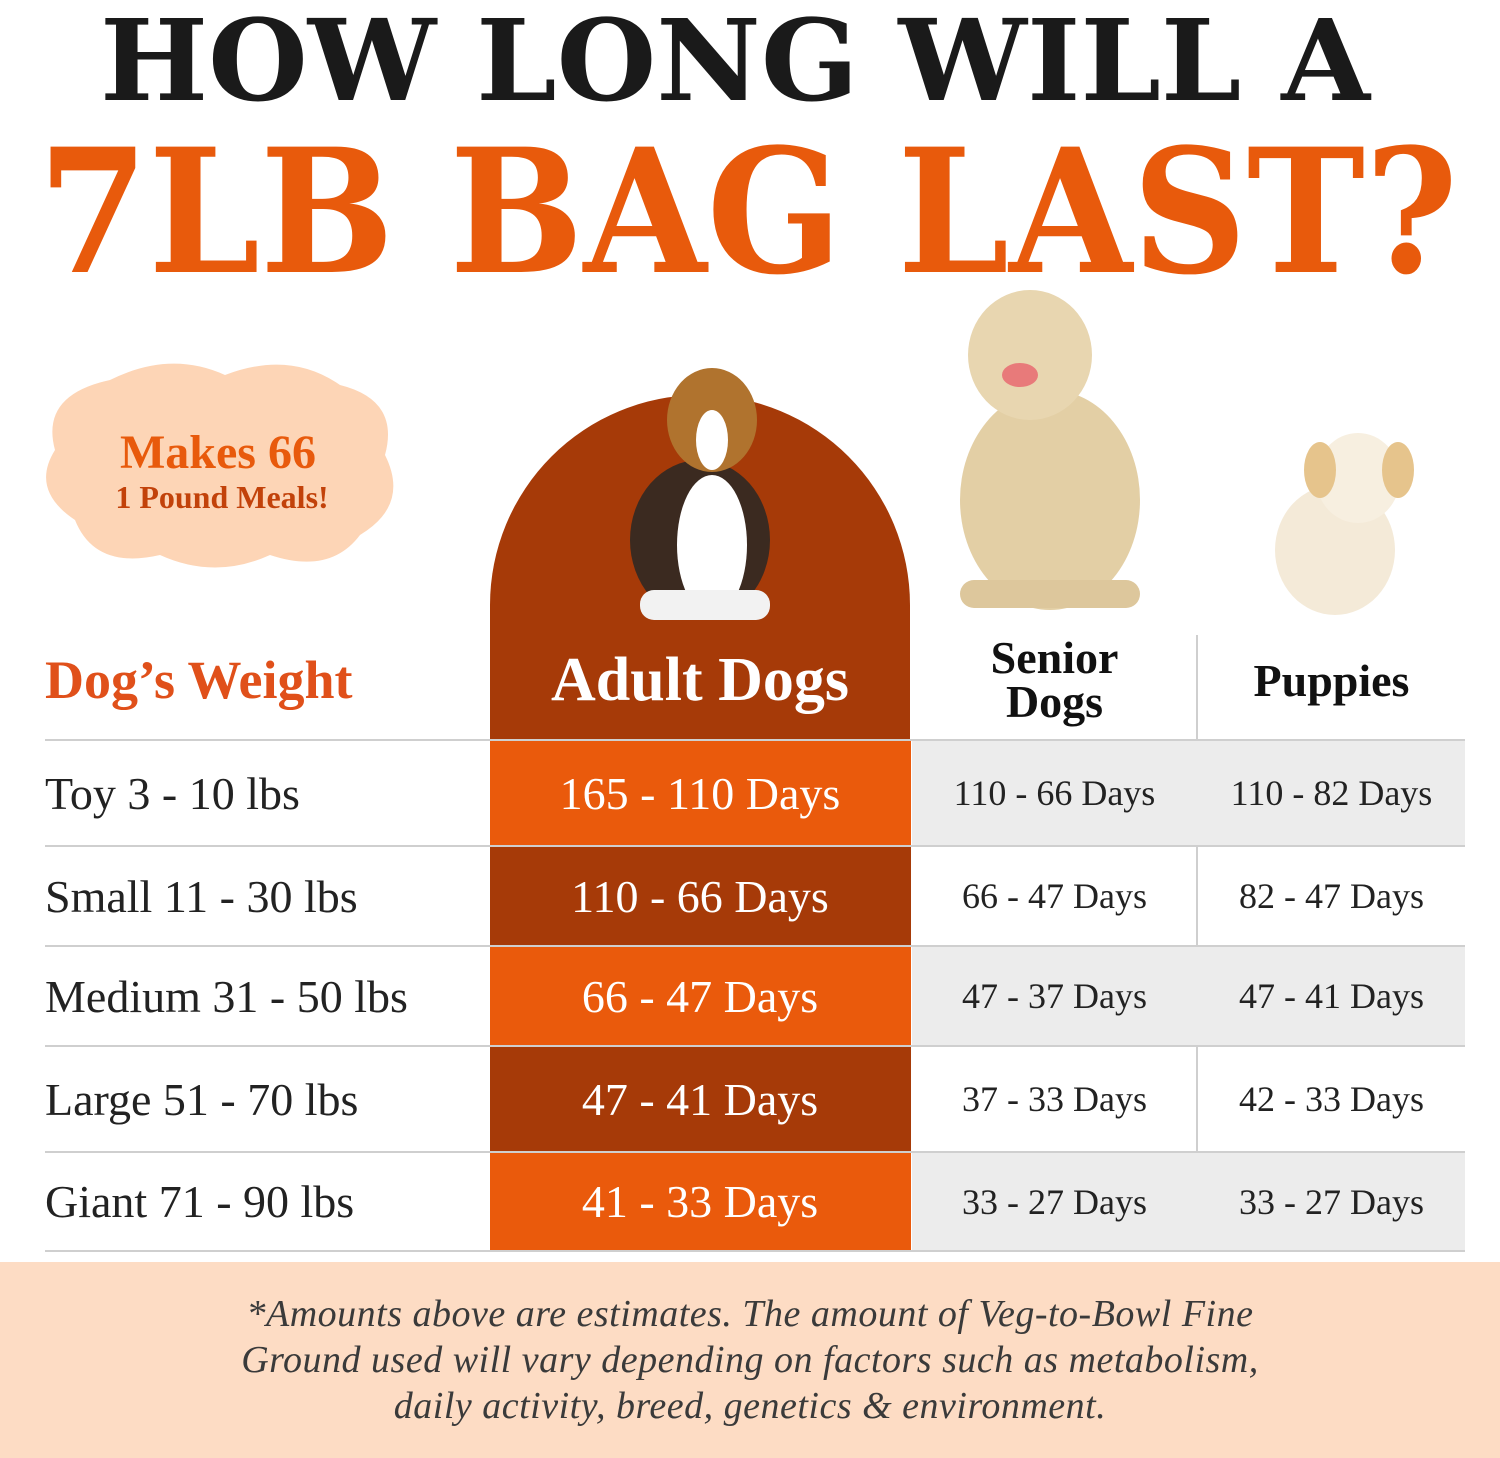 The height and width of the screenshot is (1458, 1500). Describe the element at coordinates (1331, 896) in the screenshot. I see `duration: 82 - 47 Days` at that location.